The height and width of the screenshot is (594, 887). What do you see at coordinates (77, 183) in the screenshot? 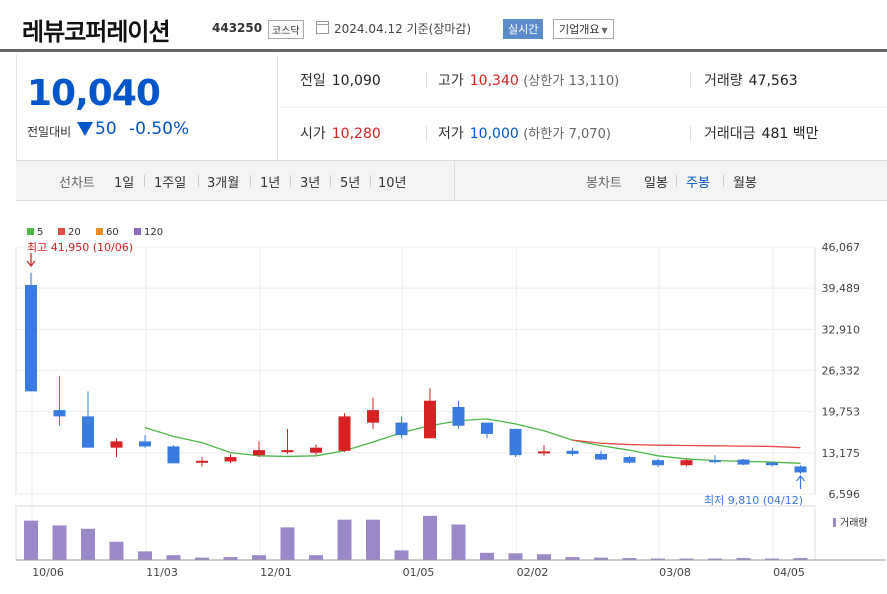
I see `line-chart-label: 선차트` at bounding box center [77, 183].